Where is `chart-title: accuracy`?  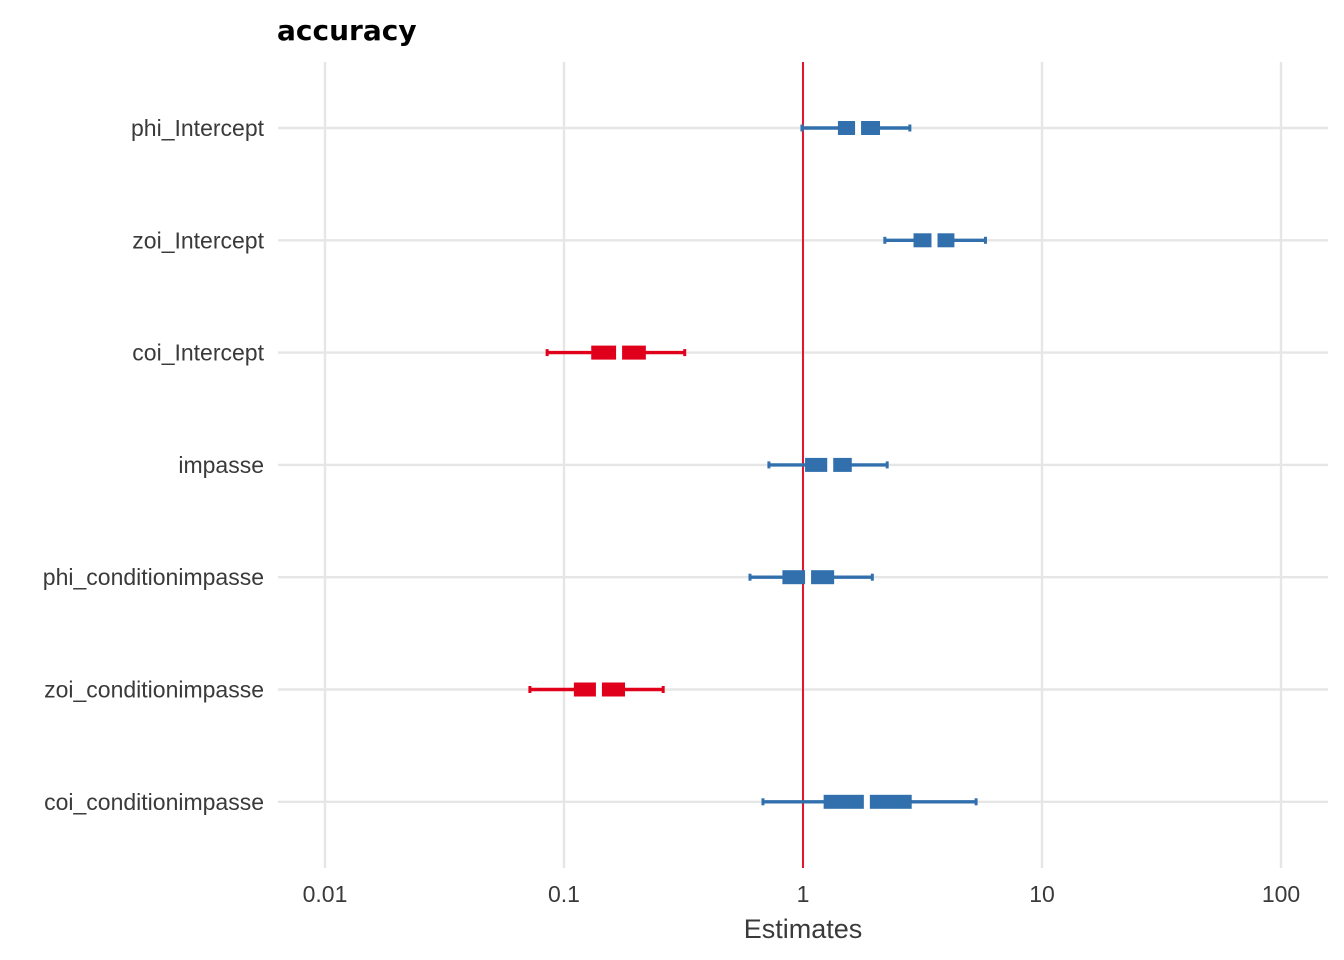
chart-title: accuracy is located at coordinates (347, 30).